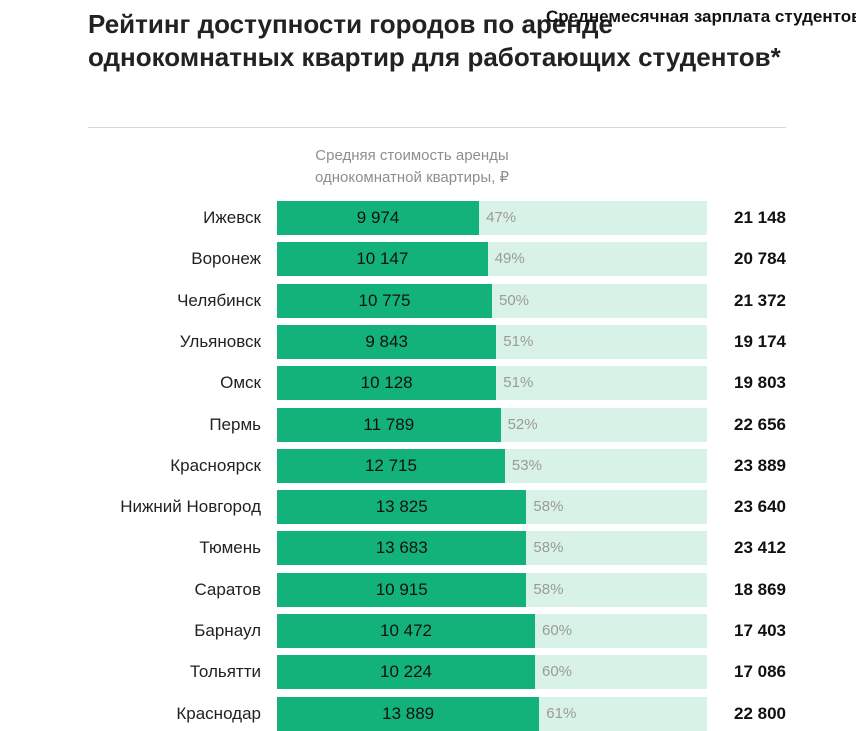  I want to click on salary-column-header: Среднемесячная зарплата студентов, ₽, so click(701, 16).